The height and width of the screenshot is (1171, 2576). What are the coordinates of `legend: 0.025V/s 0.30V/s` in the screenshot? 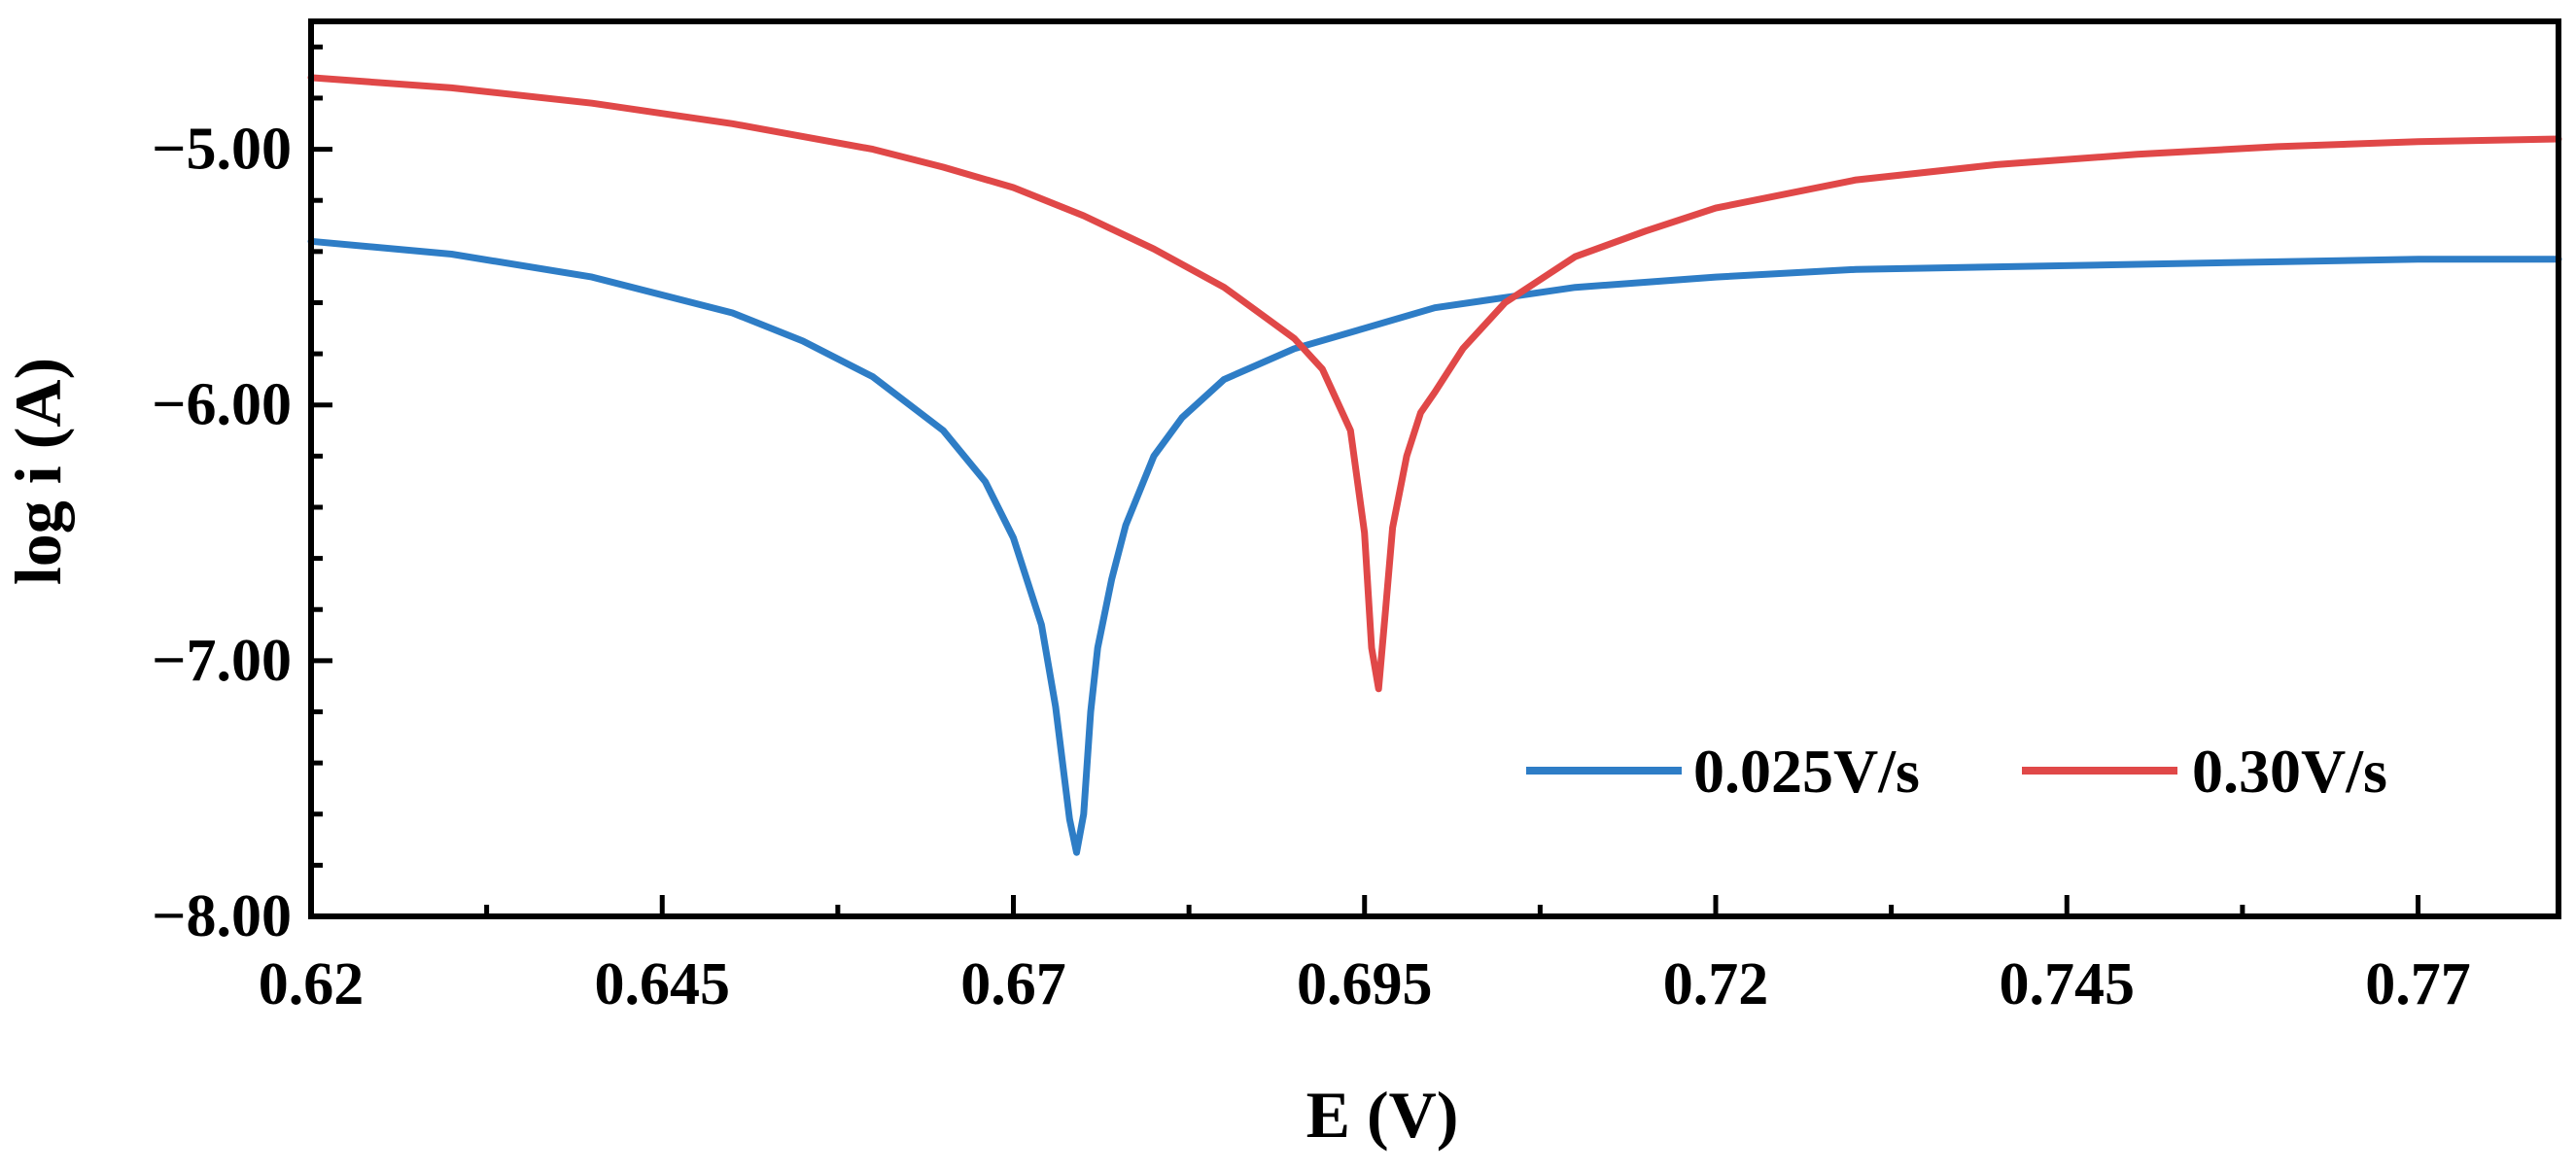 It's located at (1956, 771).